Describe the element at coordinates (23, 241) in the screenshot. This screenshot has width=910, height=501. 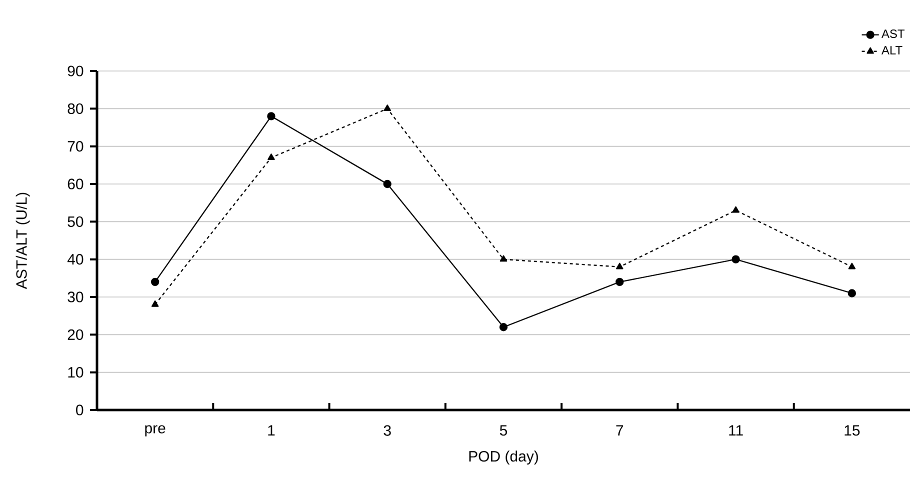
I see `y-axis-title: AST/ALT (U/L)` at that location.